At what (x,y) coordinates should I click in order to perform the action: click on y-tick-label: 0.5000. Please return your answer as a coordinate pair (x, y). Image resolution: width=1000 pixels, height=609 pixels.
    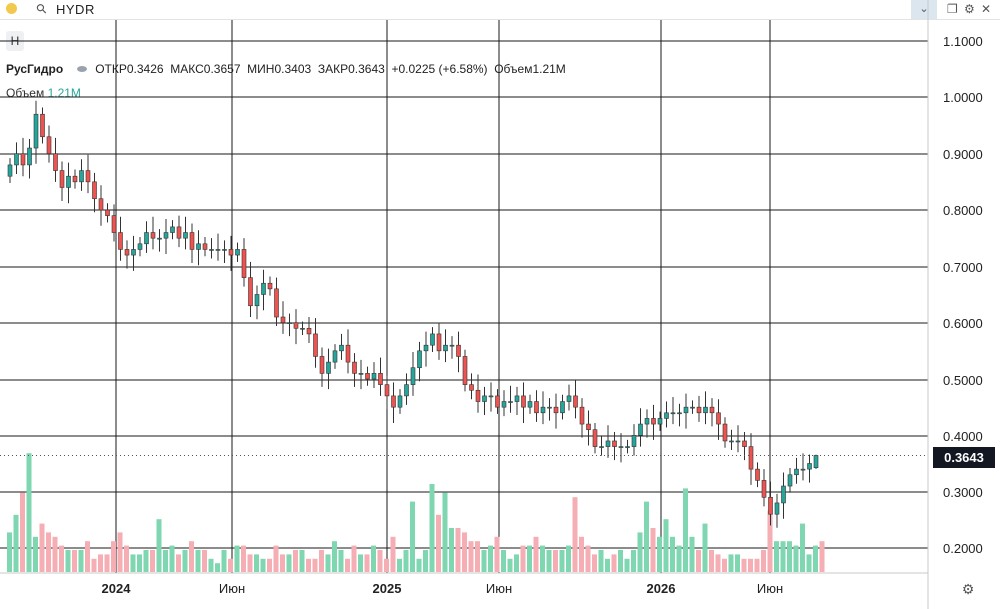
    Looking at the image, I should click on (963, 380).